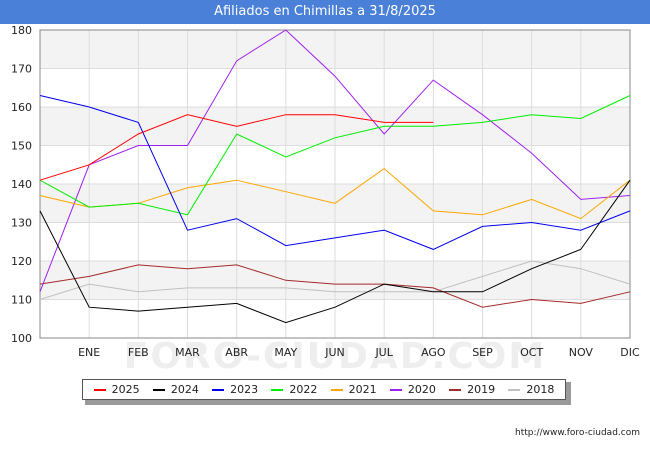  I want to click on series-line-2018, so click(335, 280).